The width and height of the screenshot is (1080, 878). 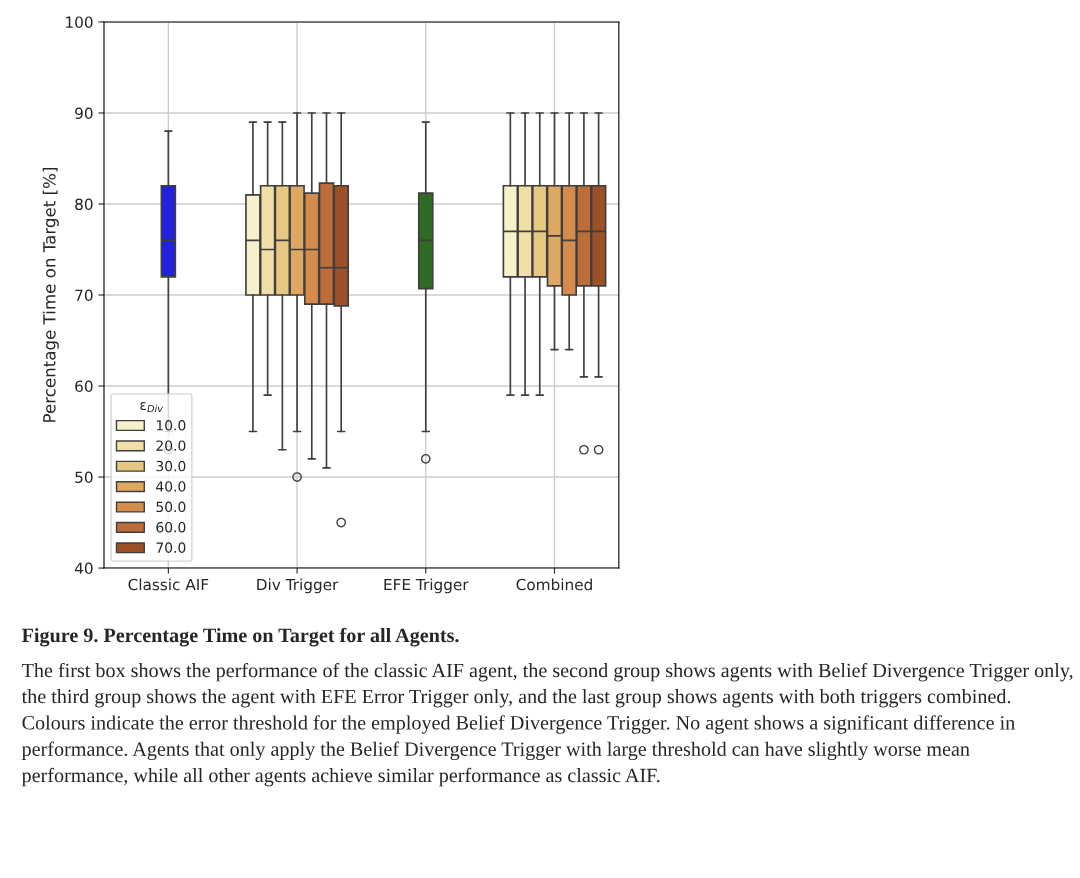 What do you see at coordinates (171, 486) in the screenshot?
I see `legend-label: 40.0` at bounding box center [171, 486].